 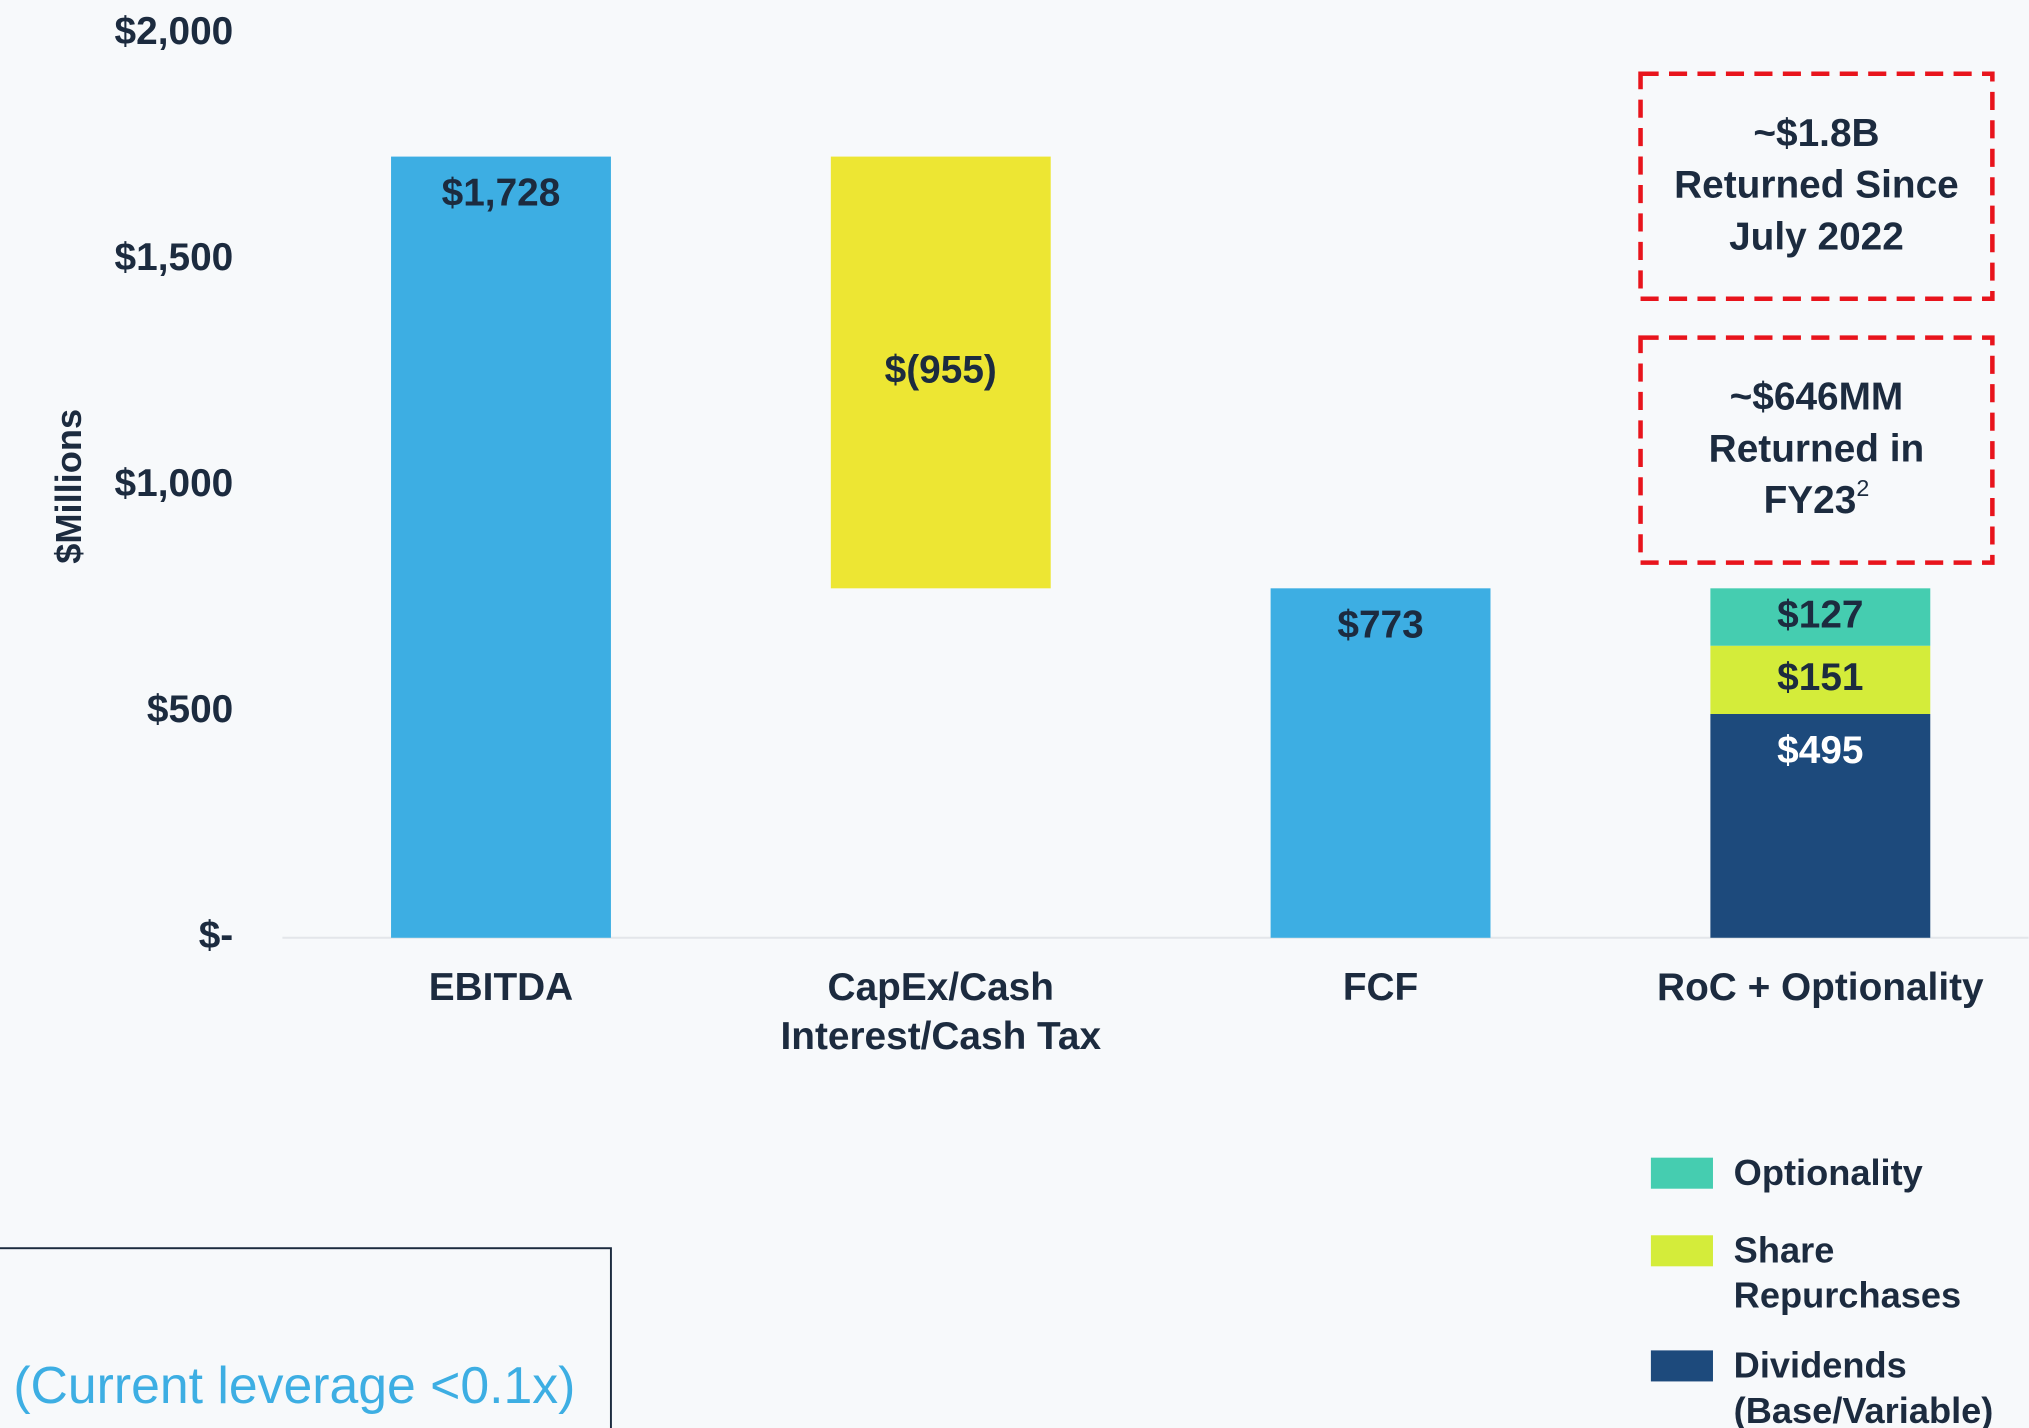 I want to click on x-tick-label: EBITDA, so click(x=501, y=987).